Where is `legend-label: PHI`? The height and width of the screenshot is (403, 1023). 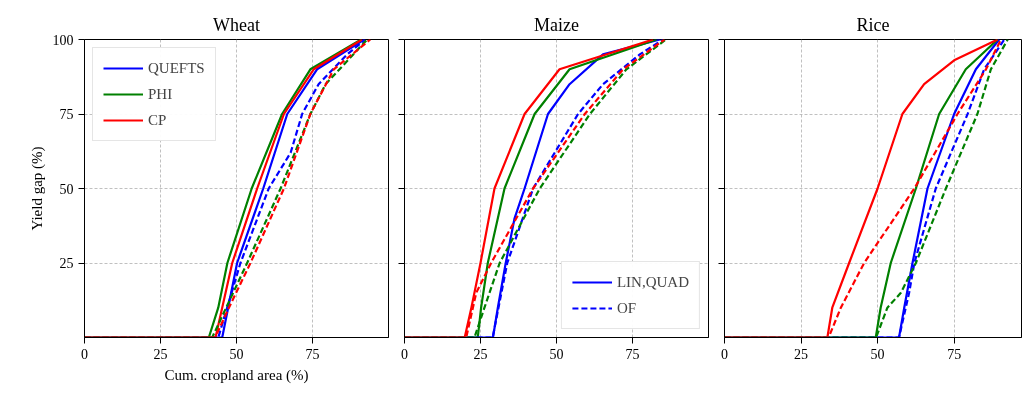 legend-label: PHI is located at coordinates (160, 94).